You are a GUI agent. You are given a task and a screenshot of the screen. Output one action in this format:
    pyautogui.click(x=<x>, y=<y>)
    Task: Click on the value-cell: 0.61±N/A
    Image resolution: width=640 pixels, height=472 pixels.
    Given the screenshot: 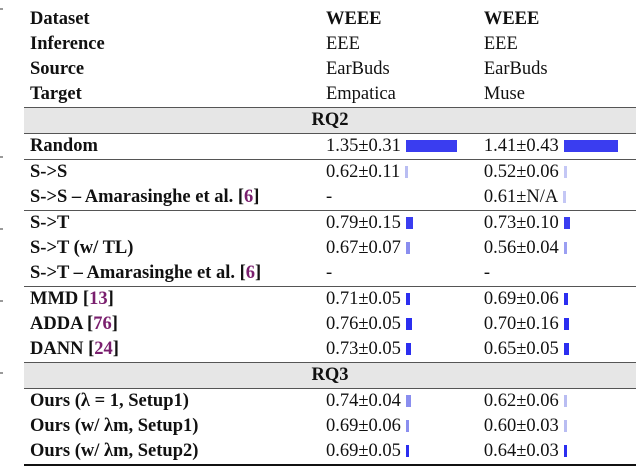 What is the action you would take?
    pyautogui.click(x=557, y=198)
    